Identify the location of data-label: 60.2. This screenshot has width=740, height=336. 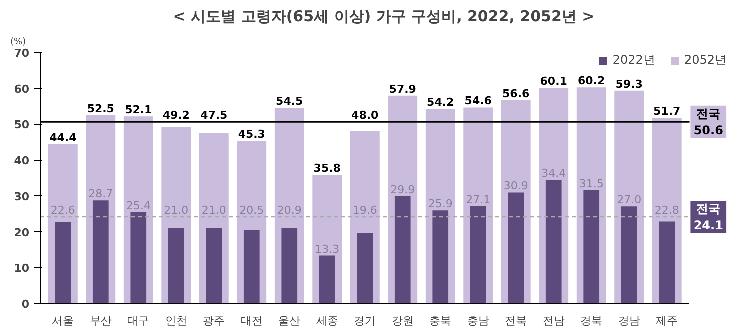
(592, 81).